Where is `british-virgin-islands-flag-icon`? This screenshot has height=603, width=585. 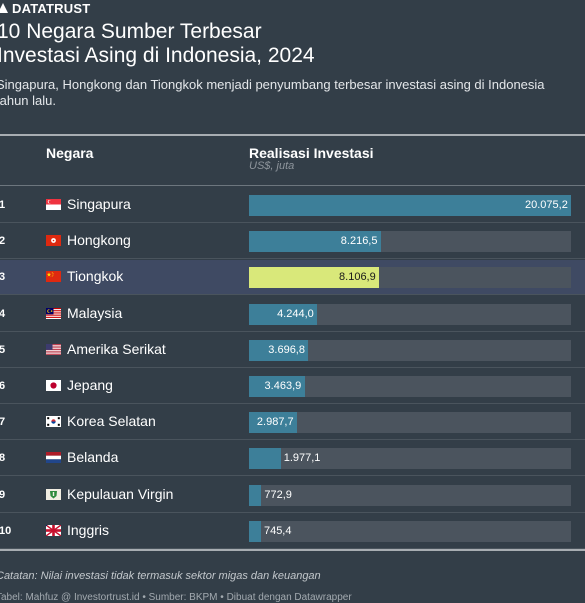
british-virgin-islands-flag-icon is located at coordinates (53, 494).